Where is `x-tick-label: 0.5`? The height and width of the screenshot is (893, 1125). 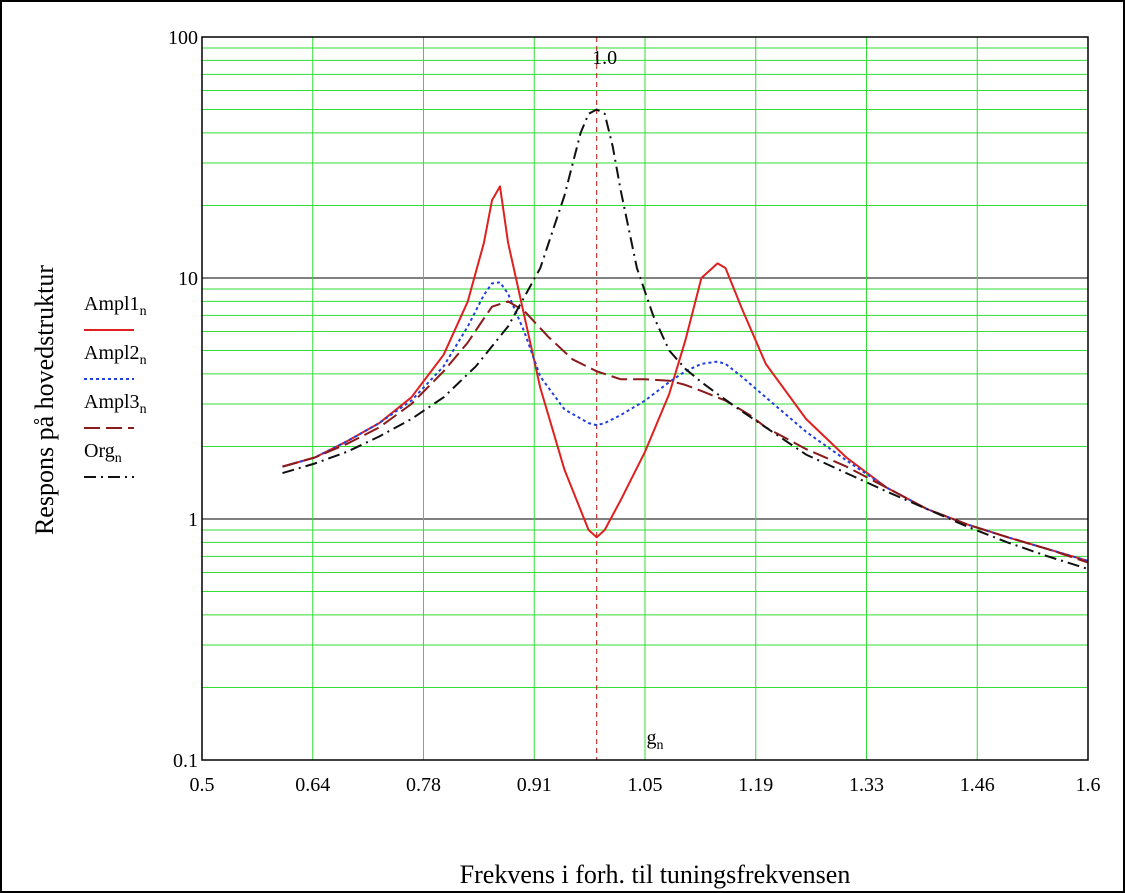
x-tick-label: 0.5 is located at coordinates (202, 785).